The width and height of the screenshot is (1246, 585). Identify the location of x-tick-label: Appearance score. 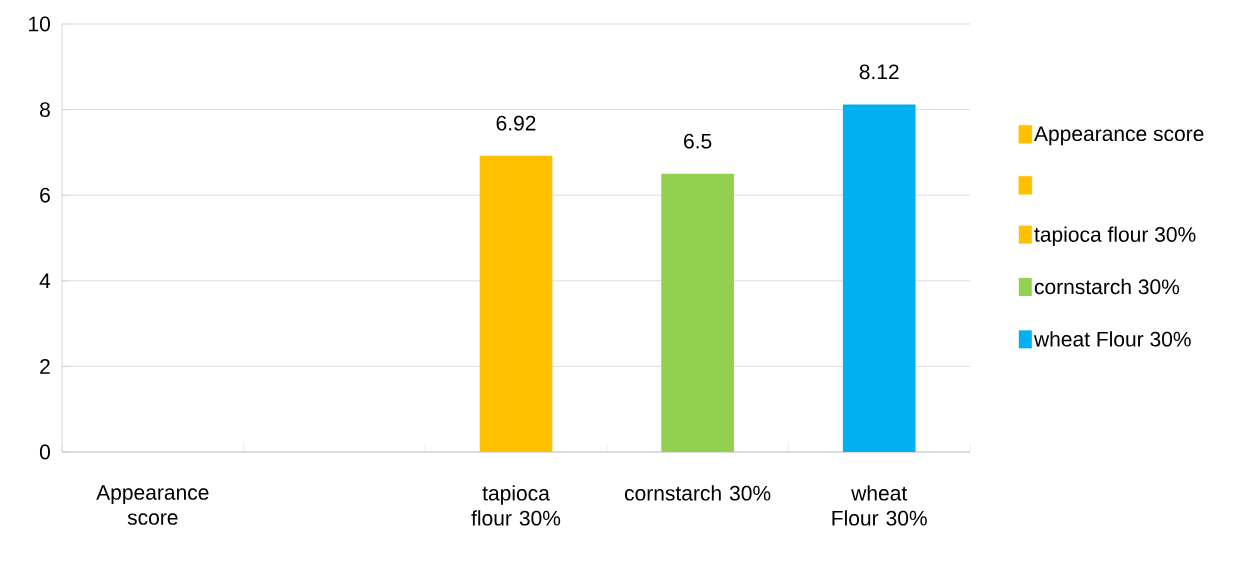
(152, 505).